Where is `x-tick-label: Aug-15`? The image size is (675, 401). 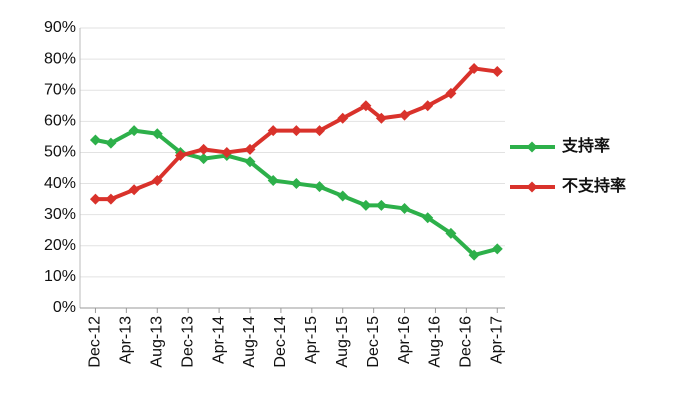
x-tick-label: Aug-15 is located at coordinates (342, 342).